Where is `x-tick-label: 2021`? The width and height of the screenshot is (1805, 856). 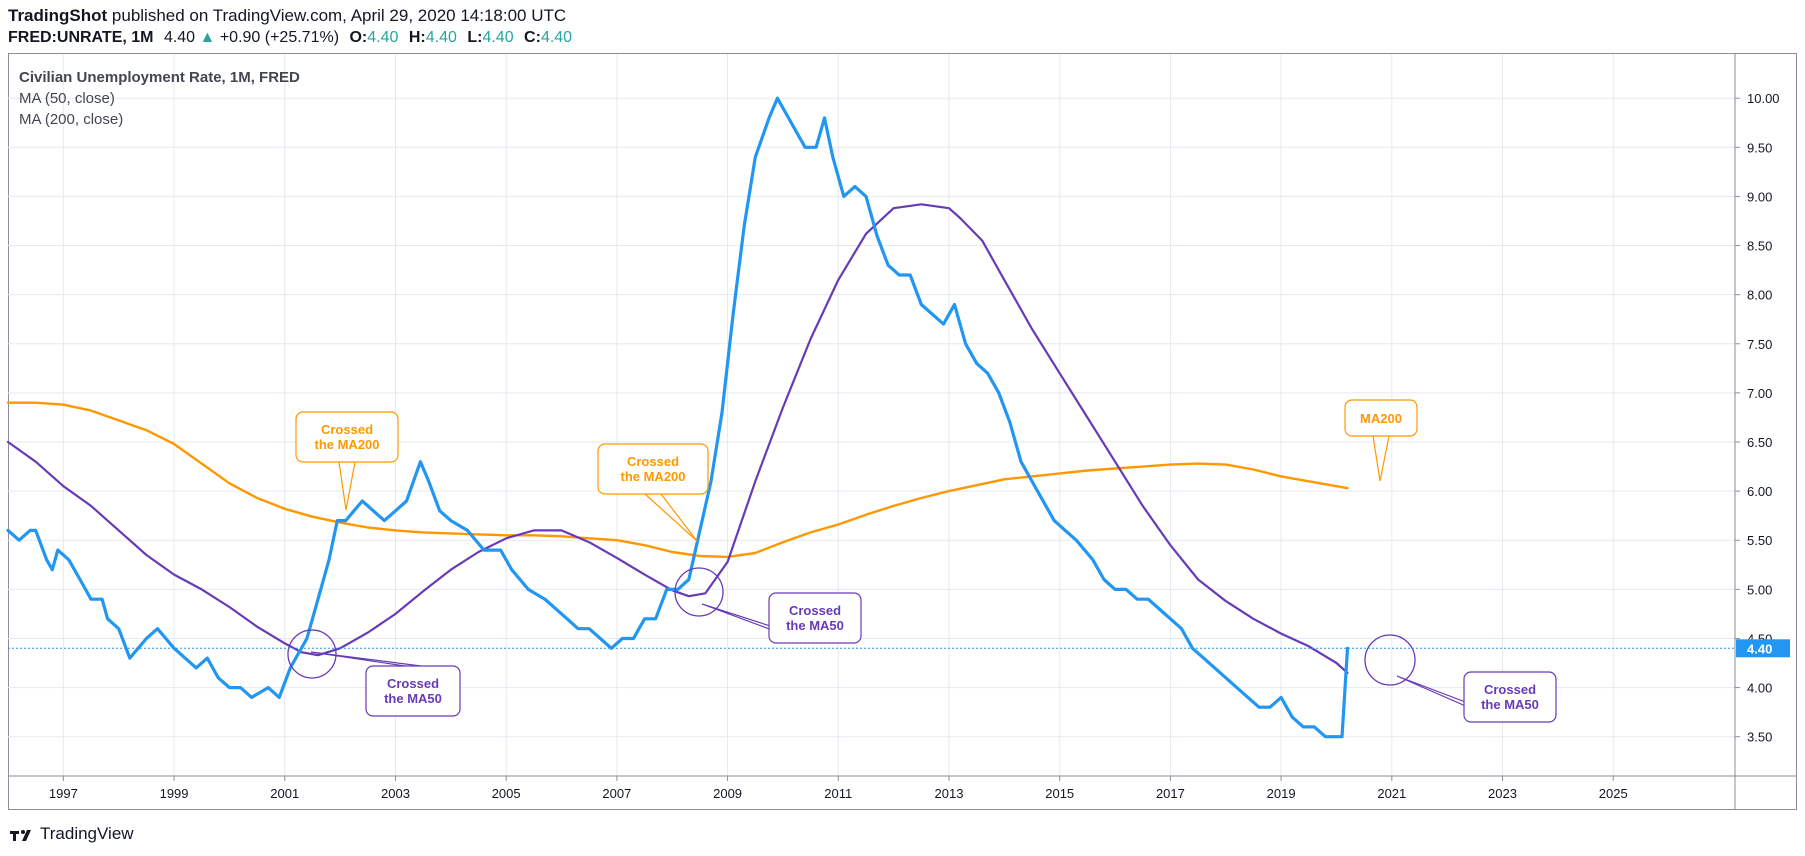
x-tick-label: 2021 is located at coordinates (1391, 793).